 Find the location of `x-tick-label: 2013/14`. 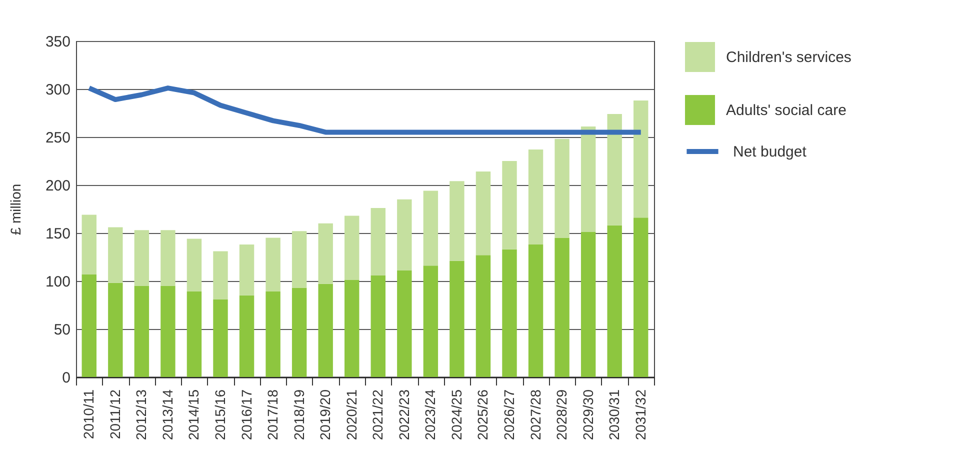

x-tick-label: 2013/14 is located at coordinates (167, 414).